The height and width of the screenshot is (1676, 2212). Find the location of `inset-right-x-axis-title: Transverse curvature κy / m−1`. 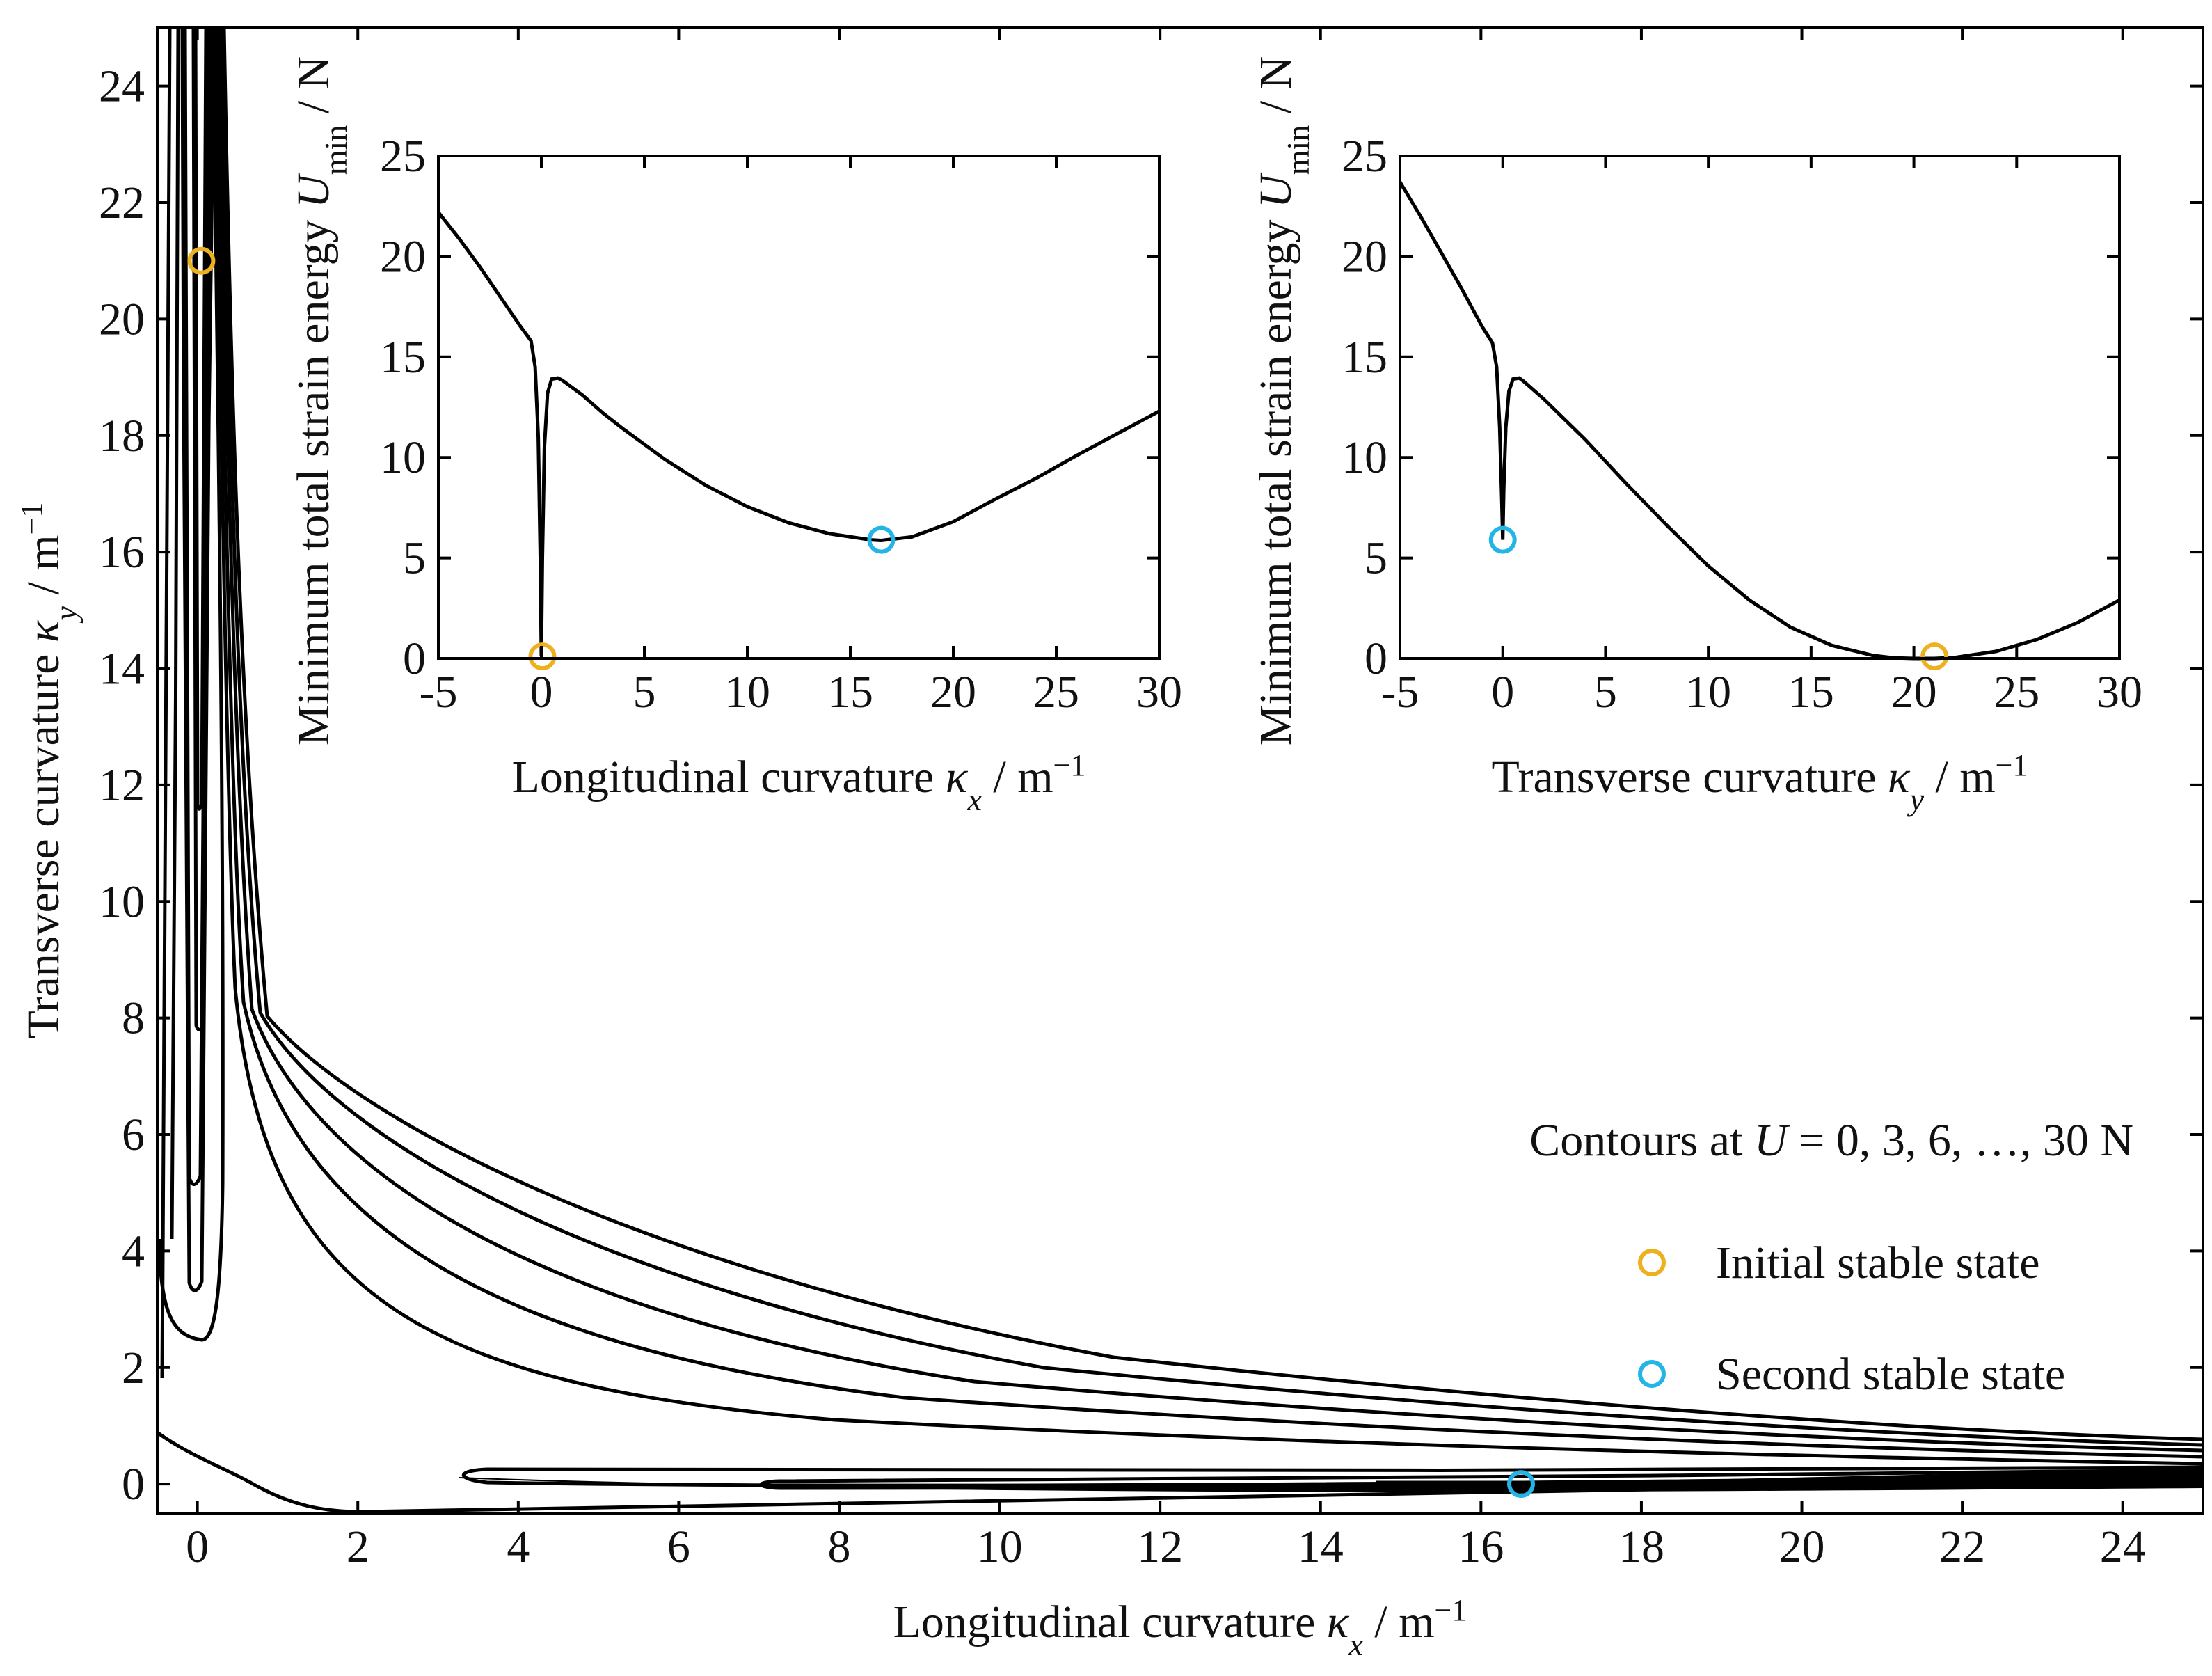

inset-right-x-axis-title: Transverse curvature κy / m−1 is located at coordinates (1759, 782).